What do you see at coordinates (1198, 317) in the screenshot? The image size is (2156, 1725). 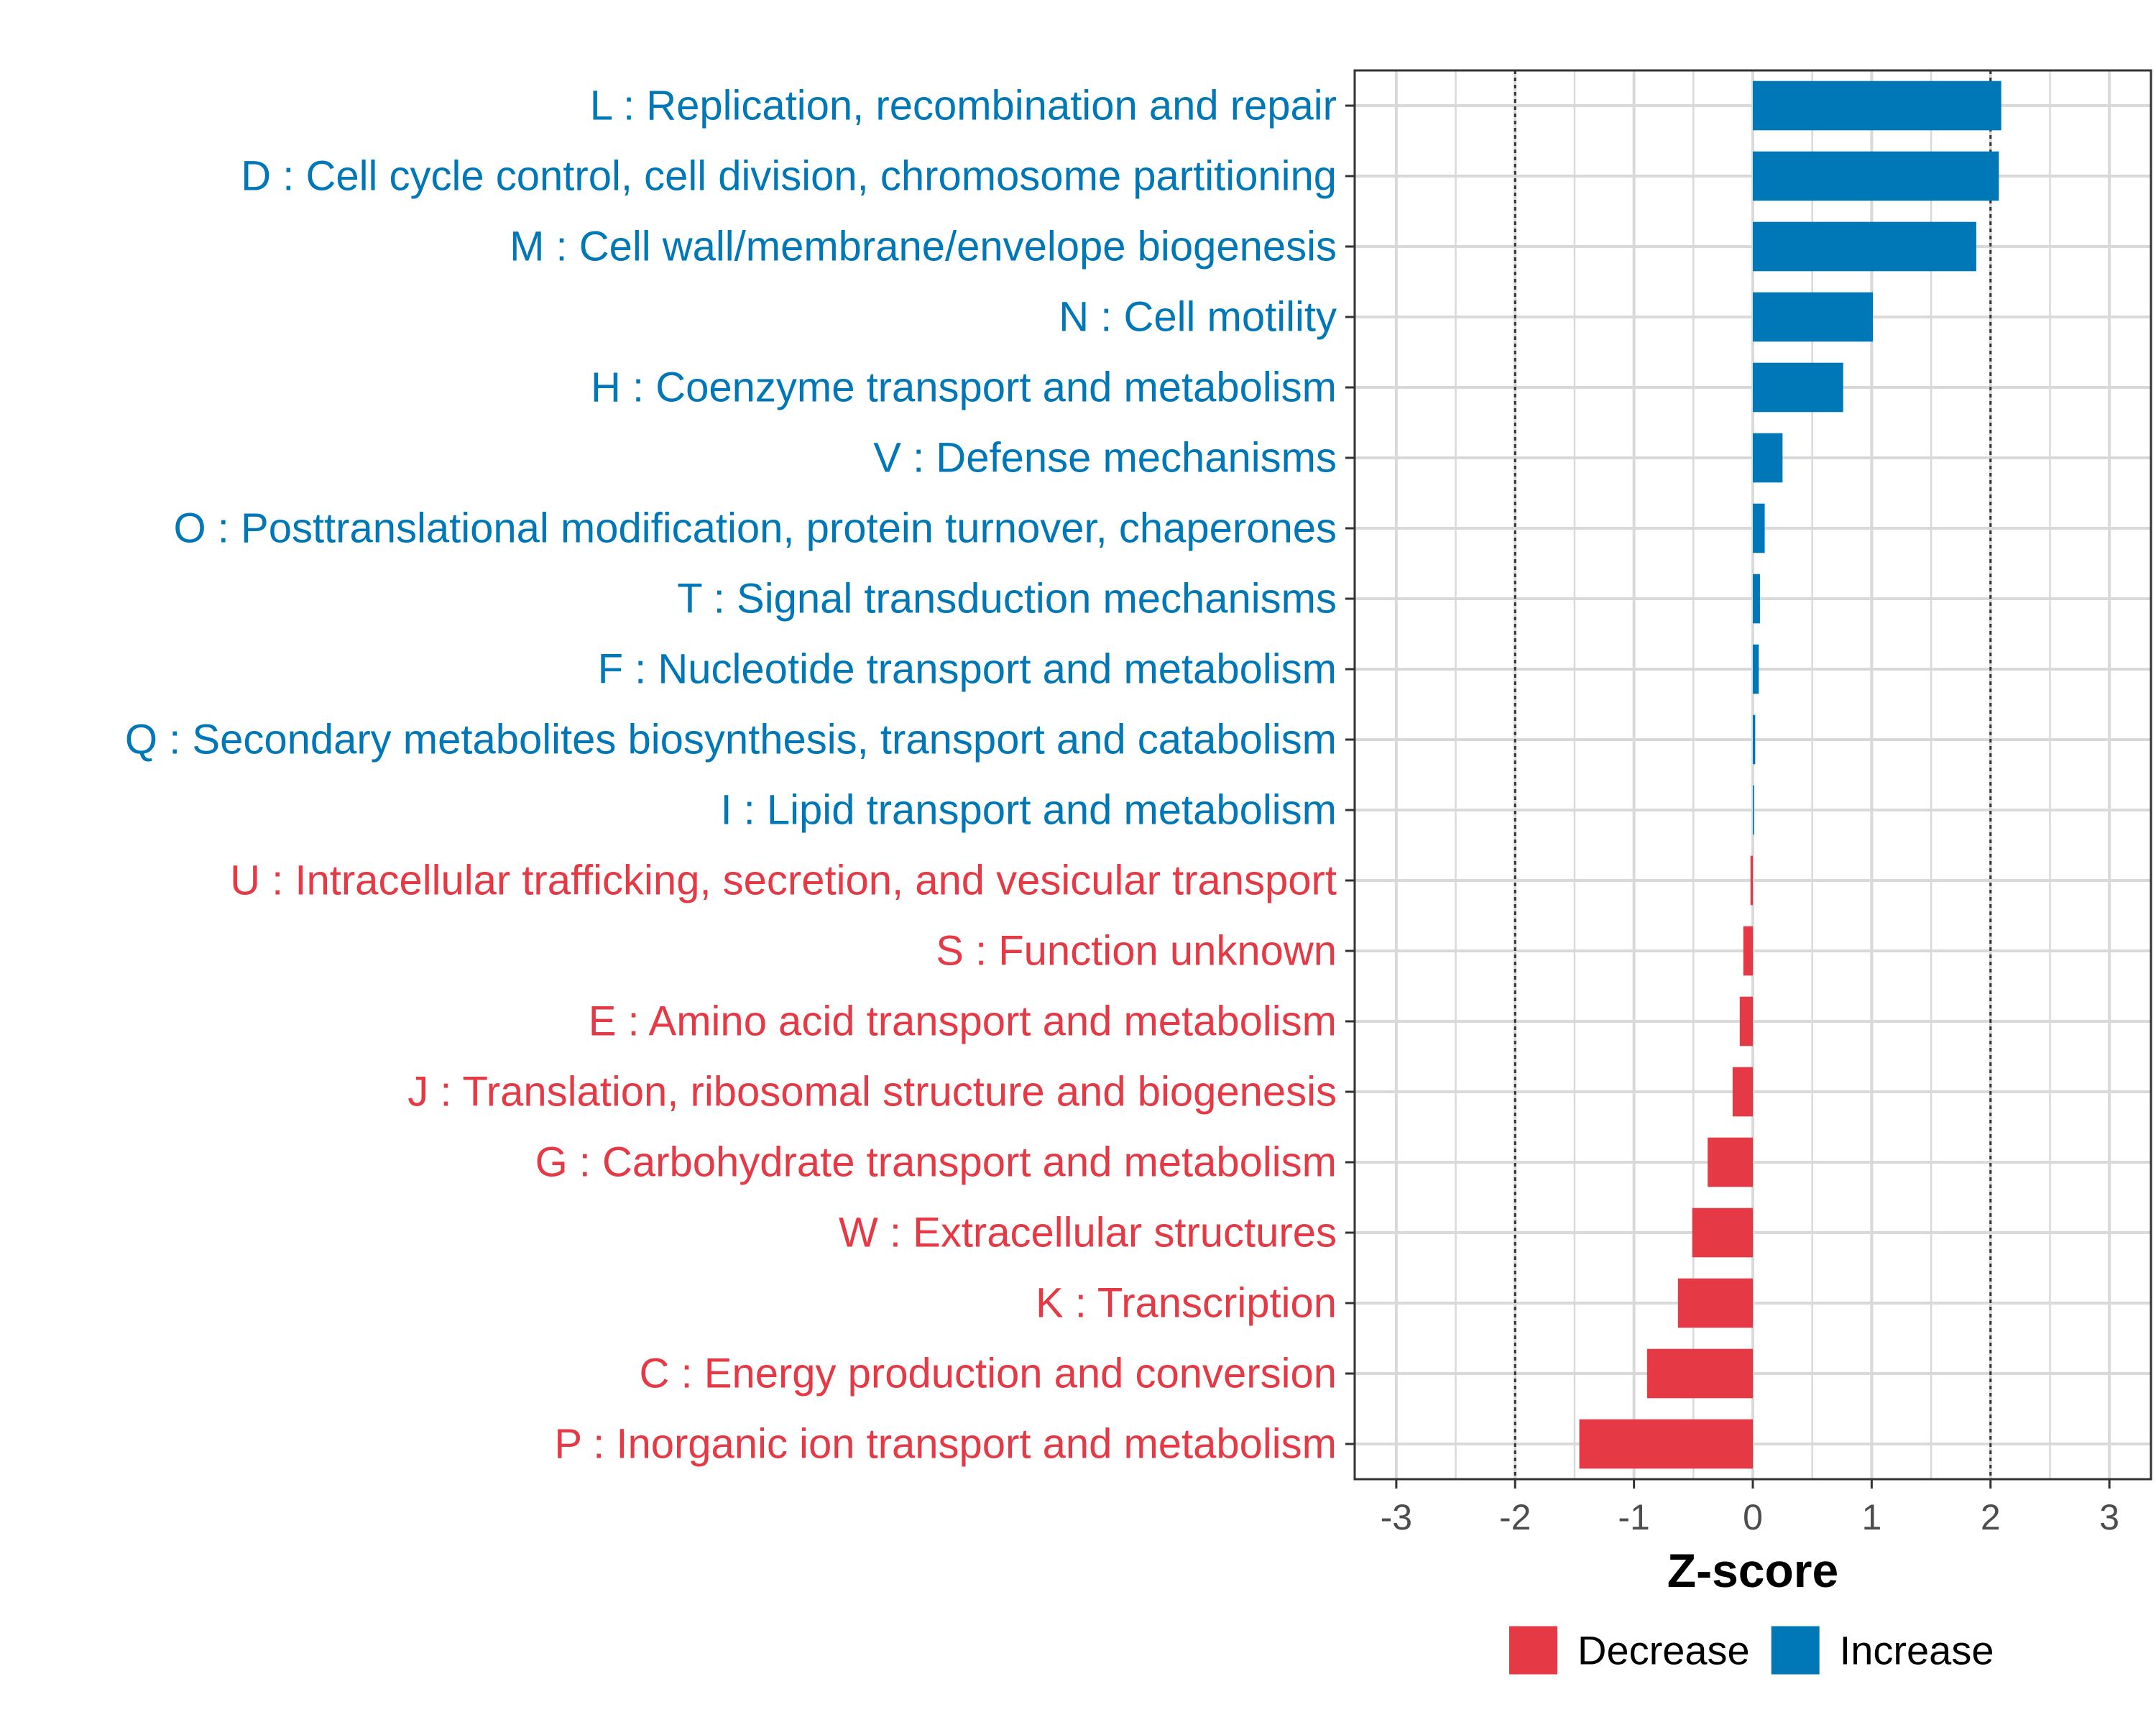 I see `category-label: N : Cell motility` at bounding box center [1198, 317].